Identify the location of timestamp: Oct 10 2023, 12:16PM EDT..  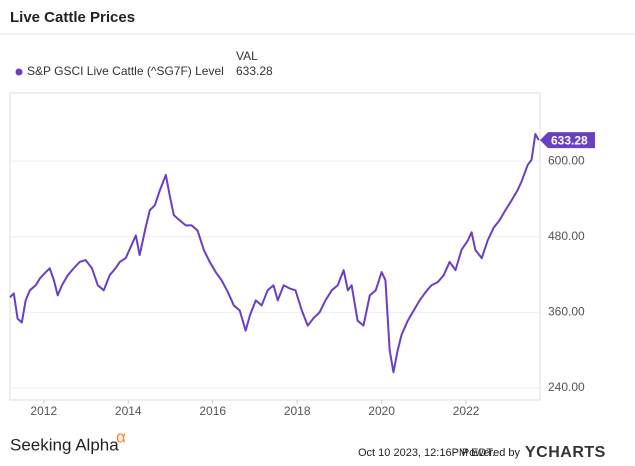
(426, 453).